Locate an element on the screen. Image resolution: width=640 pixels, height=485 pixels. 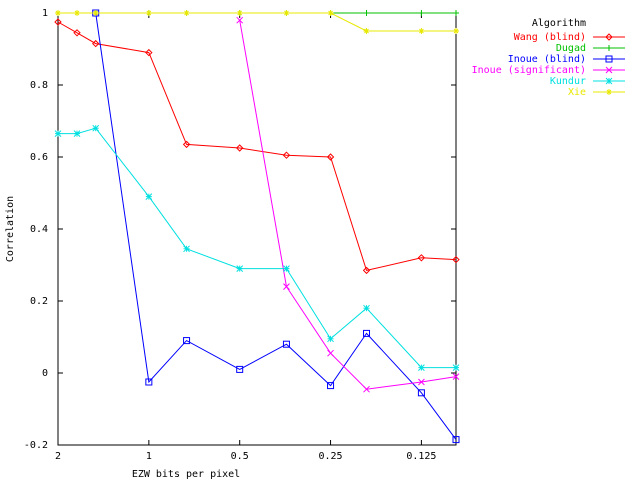
x-tick-label: 0.25 is located at coordinates (331, 456).